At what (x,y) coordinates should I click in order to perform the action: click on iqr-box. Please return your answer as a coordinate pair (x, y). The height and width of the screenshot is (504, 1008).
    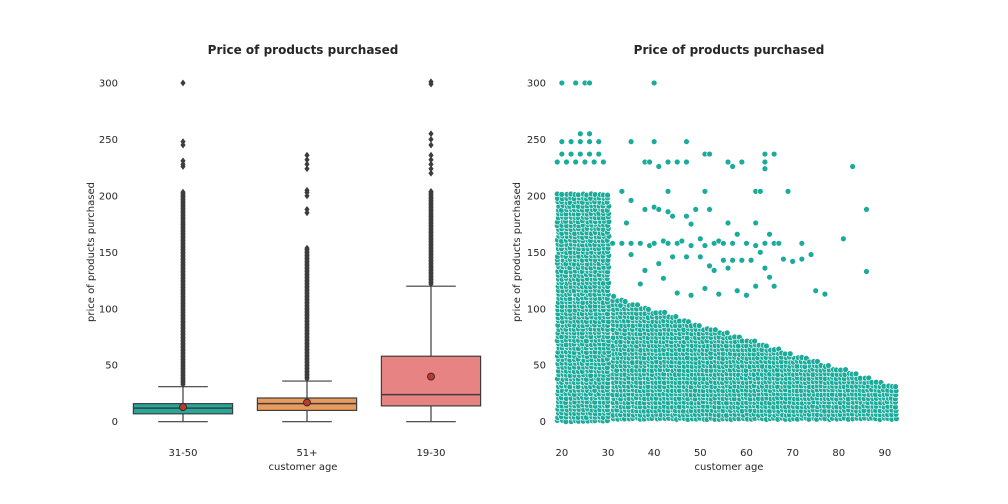
    Looking at the image, I should click on (431, 381).